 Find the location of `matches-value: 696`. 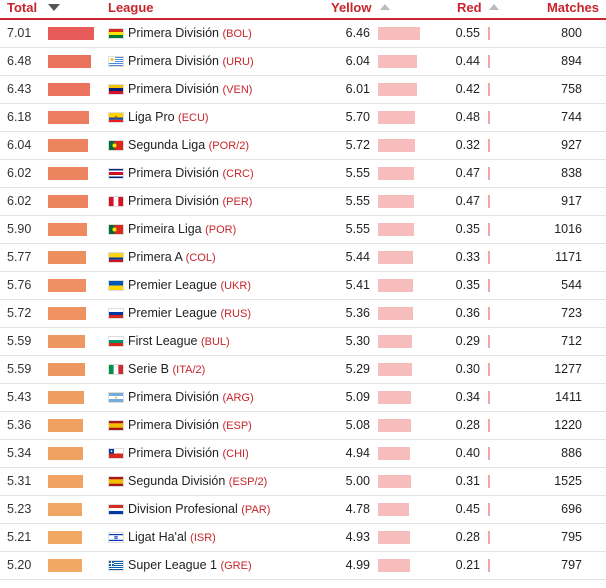

matches-value: 696 is located at coordinates (571, 509).